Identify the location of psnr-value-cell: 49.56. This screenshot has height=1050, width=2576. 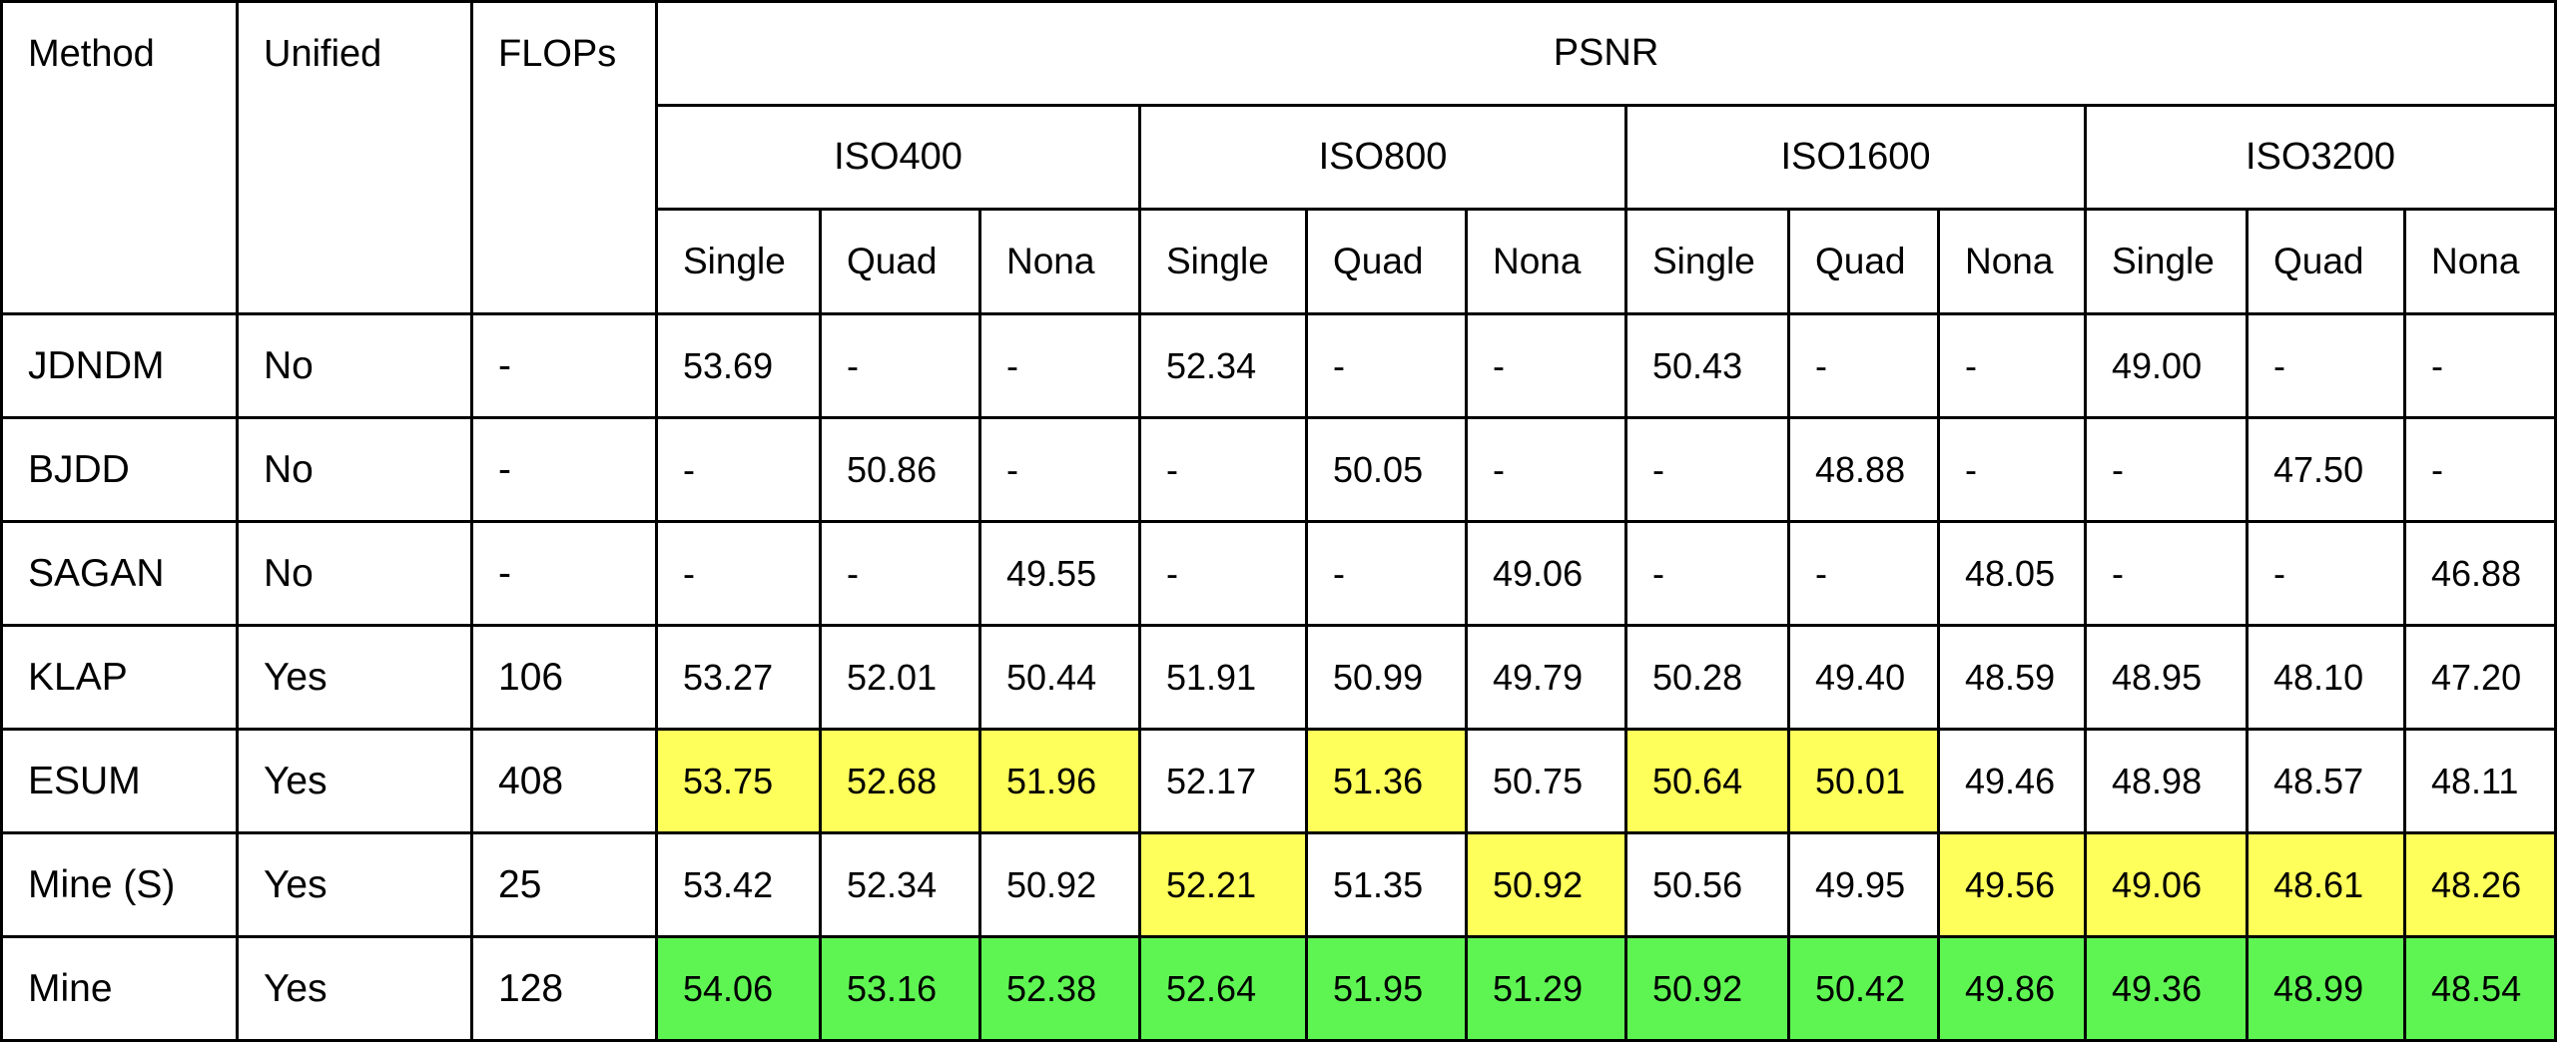
(2012, 884).